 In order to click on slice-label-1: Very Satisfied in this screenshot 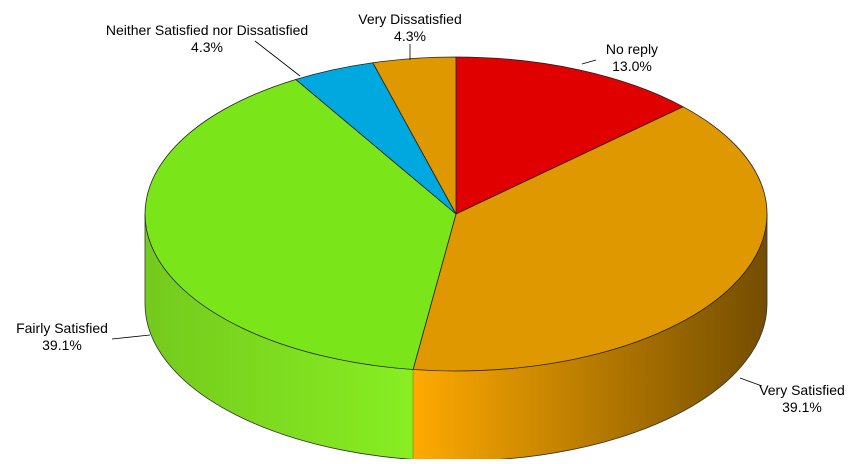, I will do `click(802, 390)`.